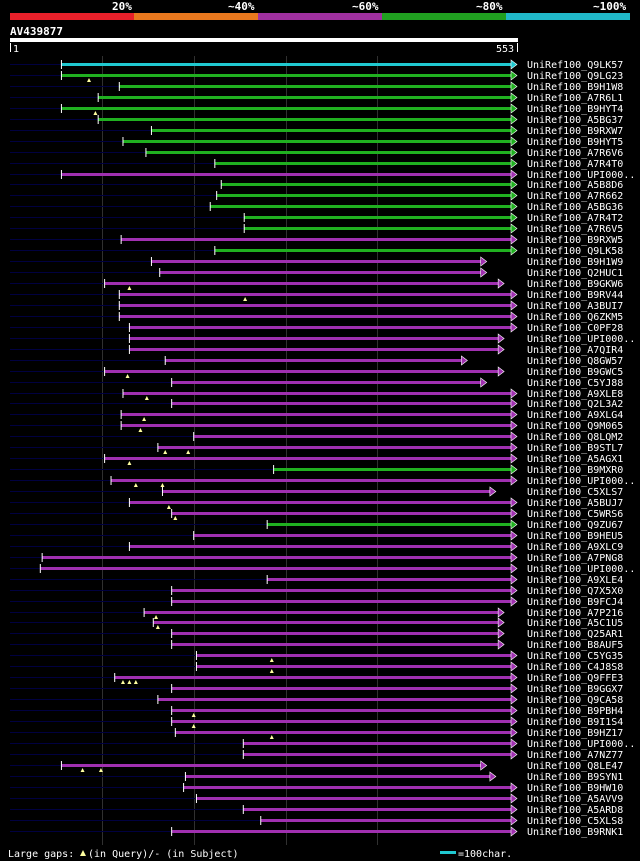 The image size is (640, 861). What do you see at coordinates (575, 448) in the screenshot?
I see `hit-label: UniRef100_B9STL7` at bounding box center [575, 448].